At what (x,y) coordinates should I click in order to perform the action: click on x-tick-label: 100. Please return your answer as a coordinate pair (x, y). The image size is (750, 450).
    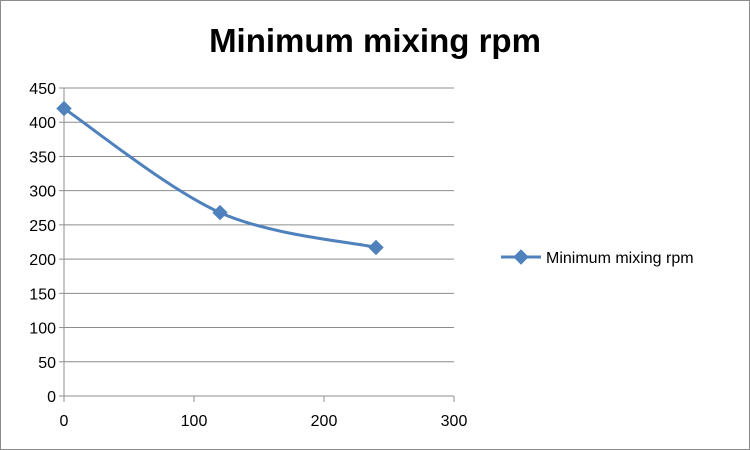
    Looking at the image, I should click on (194, 421).